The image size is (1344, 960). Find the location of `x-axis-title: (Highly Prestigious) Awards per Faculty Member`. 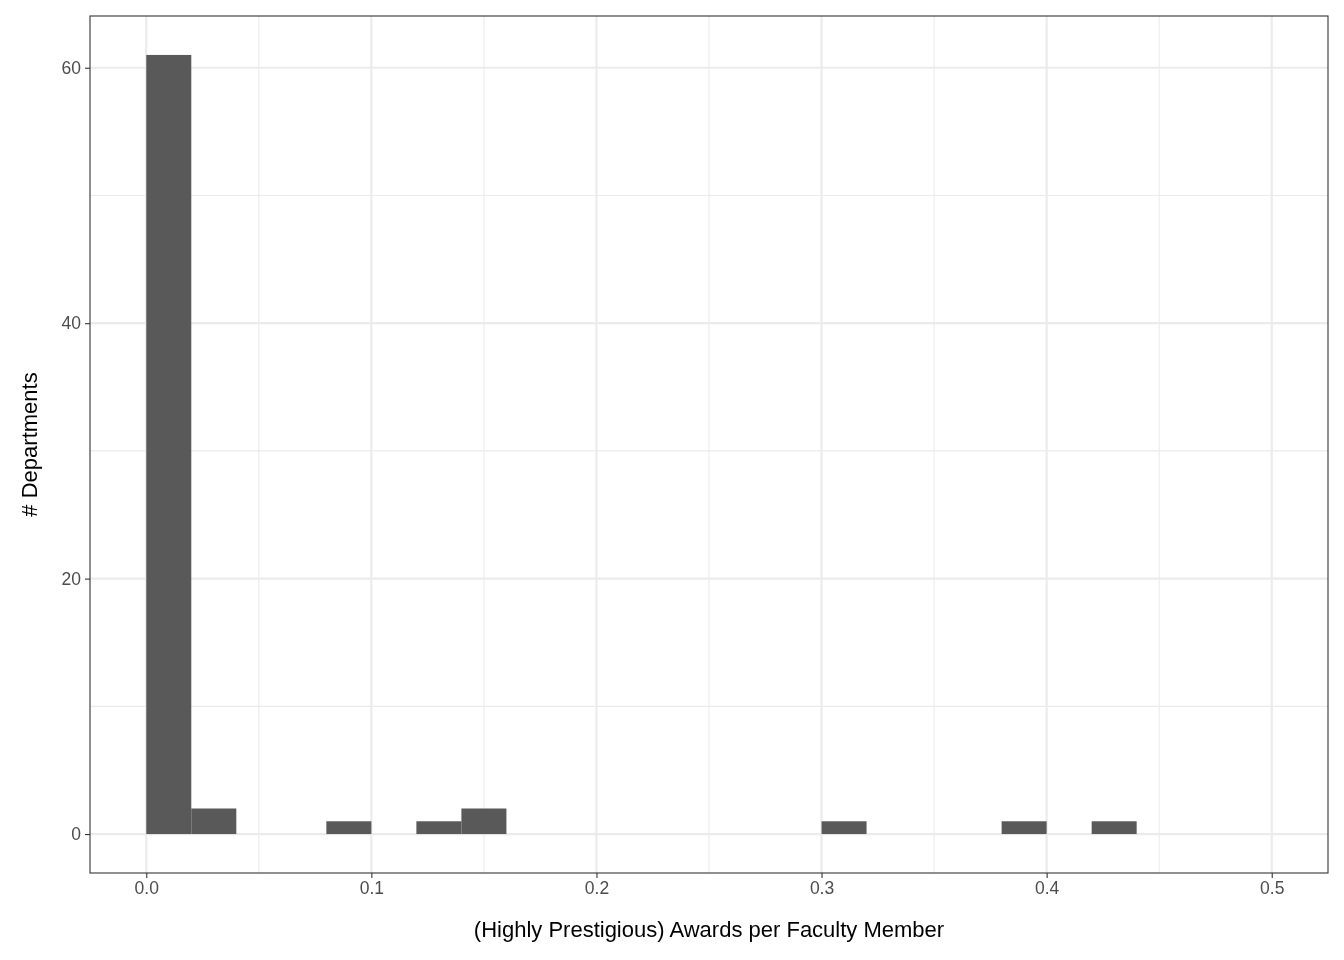

x-axis-title: (Highly Prestigious) Awards per Faculty Member is located at coordinates (709, 929).